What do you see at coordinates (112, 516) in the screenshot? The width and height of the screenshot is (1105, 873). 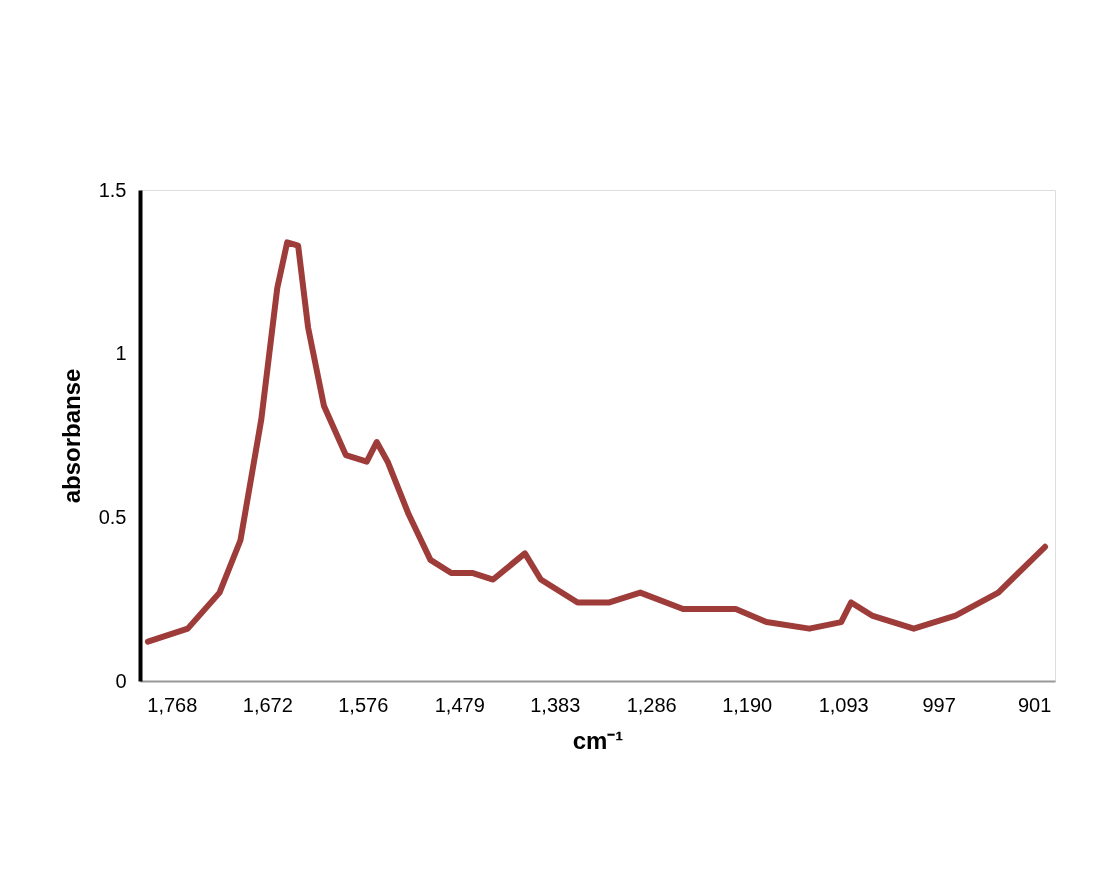 I see `y-tick-label: 0.5` at bounding box center [112, 516].